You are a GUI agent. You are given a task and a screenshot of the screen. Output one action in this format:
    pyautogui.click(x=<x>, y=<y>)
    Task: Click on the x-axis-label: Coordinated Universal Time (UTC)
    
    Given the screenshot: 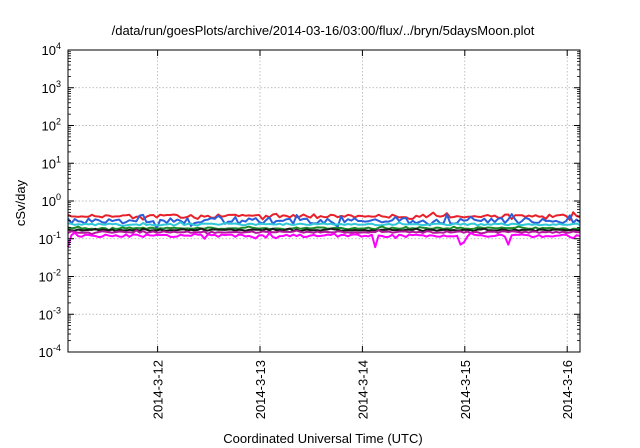 What is the action you would take?
    pyautogui.click(x=322, y=438)
    